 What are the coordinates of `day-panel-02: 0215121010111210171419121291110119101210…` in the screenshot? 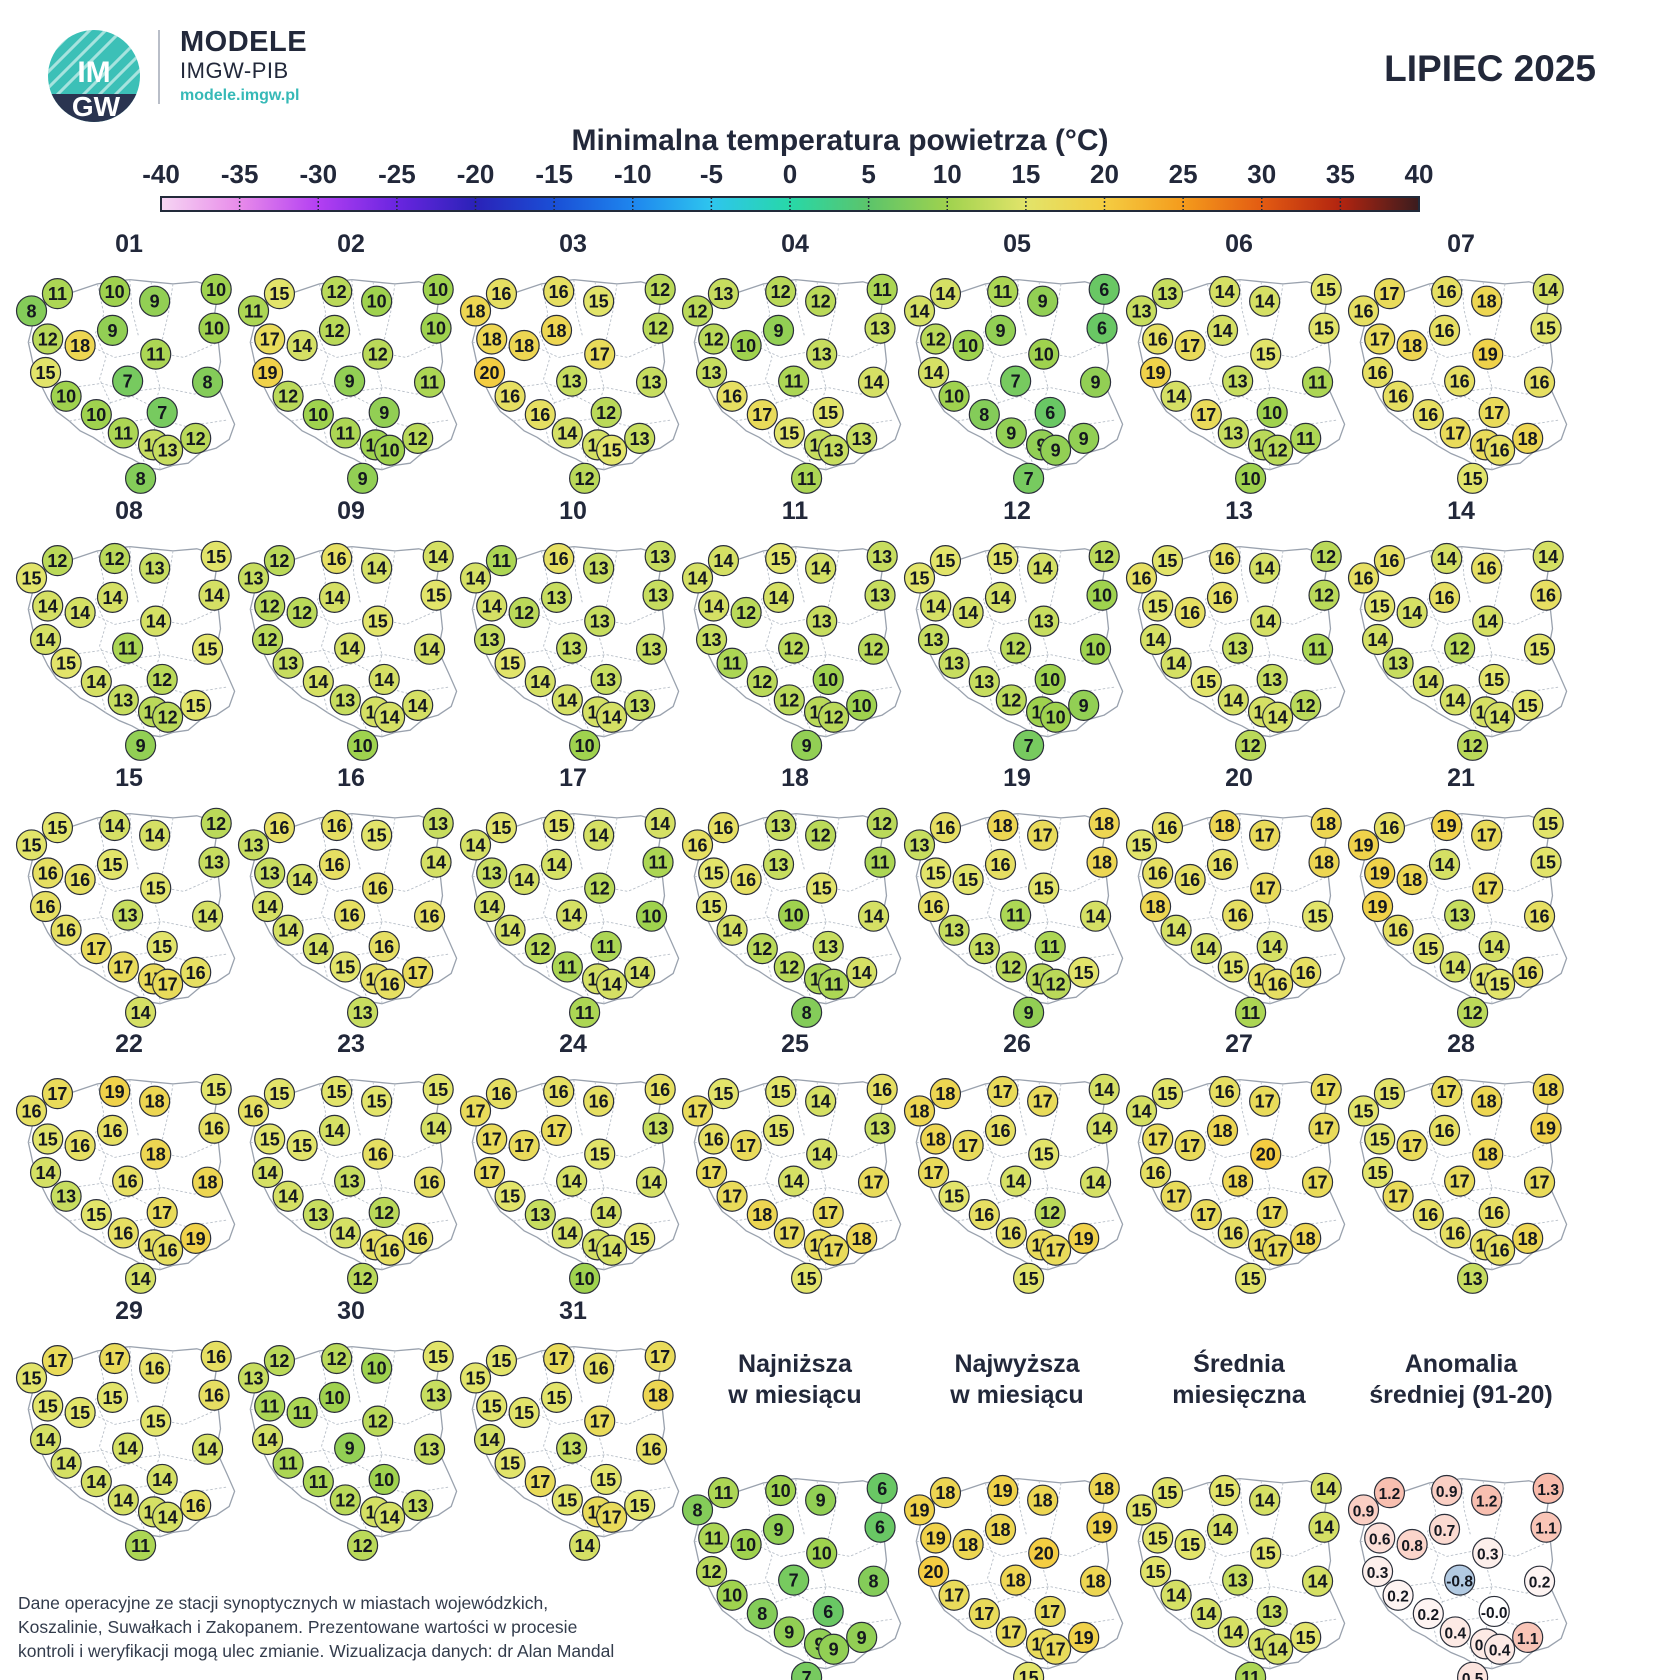 It's located at (347, 362).